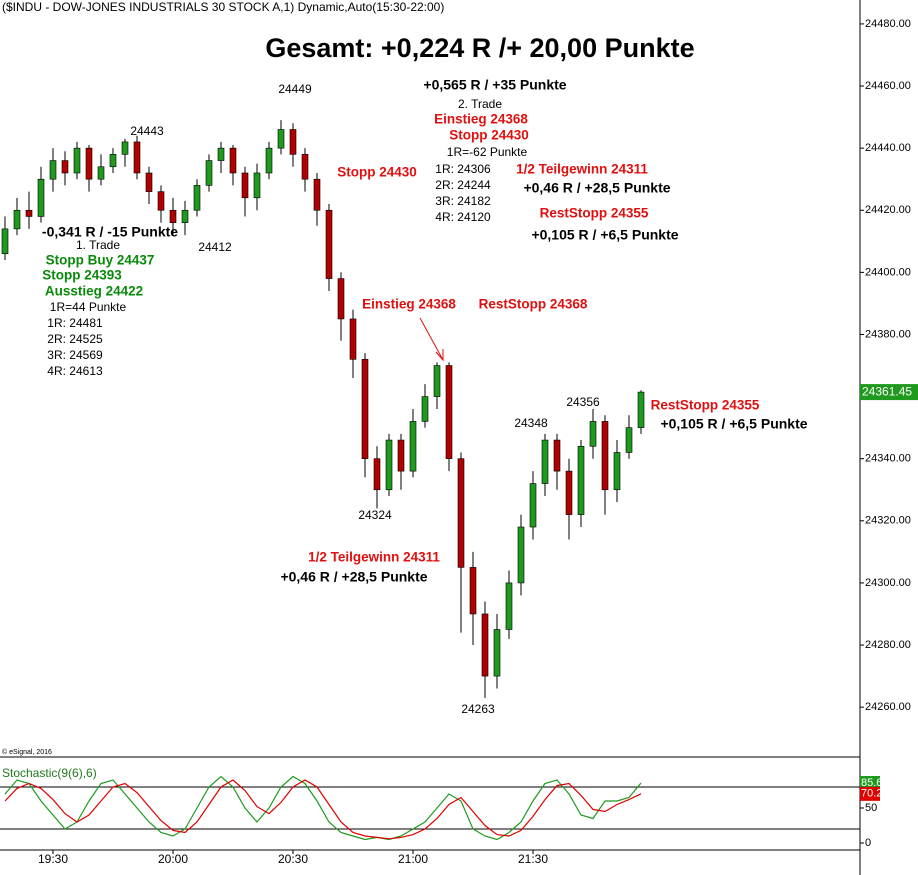 The image size is (918, 875). What do you see at coordinates (27, 752) in the screenshot?
I see `credit: © eSignal, 2016` at bounding box center [27, 752].